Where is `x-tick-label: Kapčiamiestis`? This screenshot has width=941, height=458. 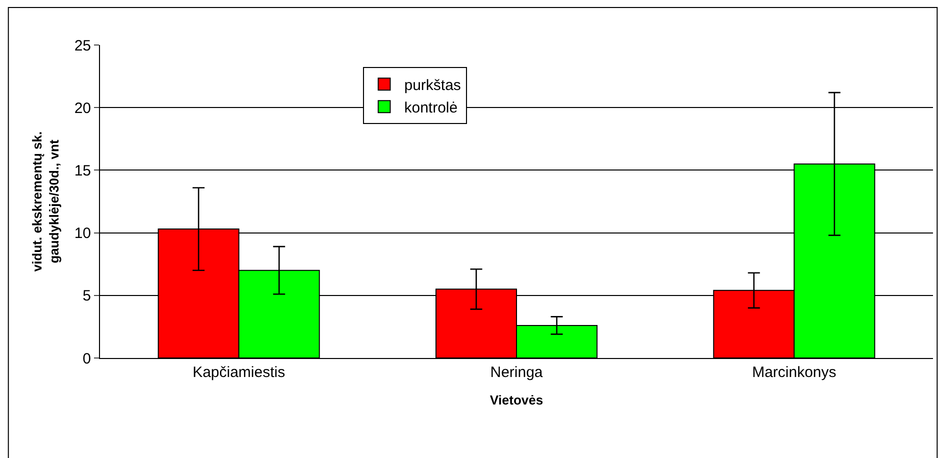
x-tick-label: Kapčiamiestis is located at coordinates (239, 372).